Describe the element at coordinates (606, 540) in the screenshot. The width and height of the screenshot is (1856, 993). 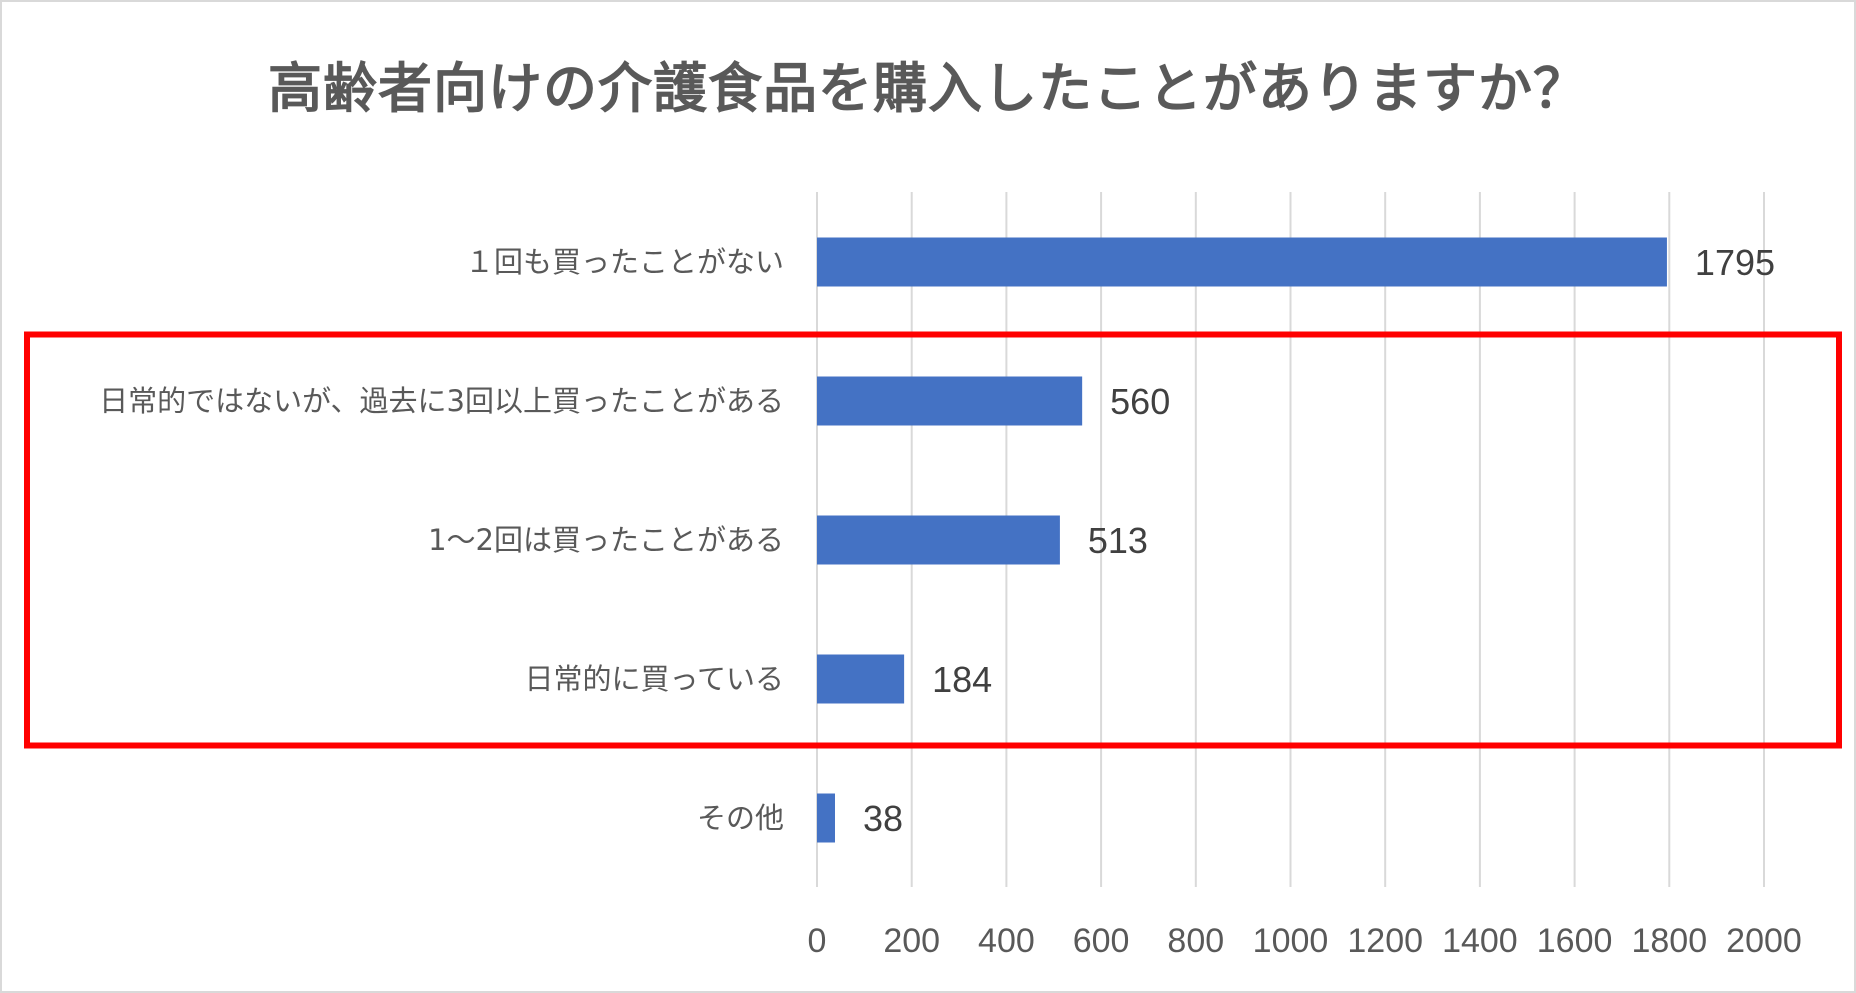
I see `category-label: 1〜2回は買ったことがある` at that location.